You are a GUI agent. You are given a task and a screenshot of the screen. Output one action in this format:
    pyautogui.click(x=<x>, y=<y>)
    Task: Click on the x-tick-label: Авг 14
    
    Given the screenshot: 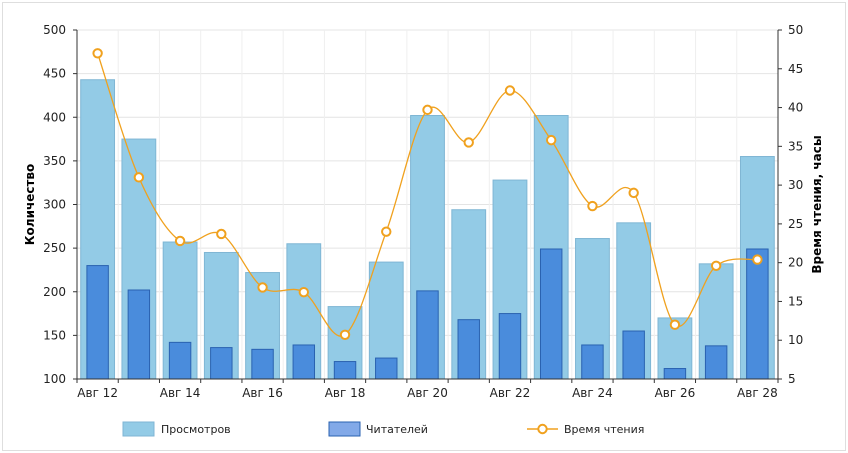 What is the action you would take?
    pyautogui.click(x=180, y=393)
    